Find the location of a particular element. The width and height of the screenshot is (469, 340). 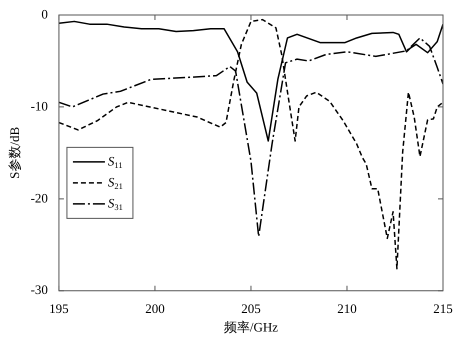

y-tick-label: -10 is located at coordinates (39, 106).